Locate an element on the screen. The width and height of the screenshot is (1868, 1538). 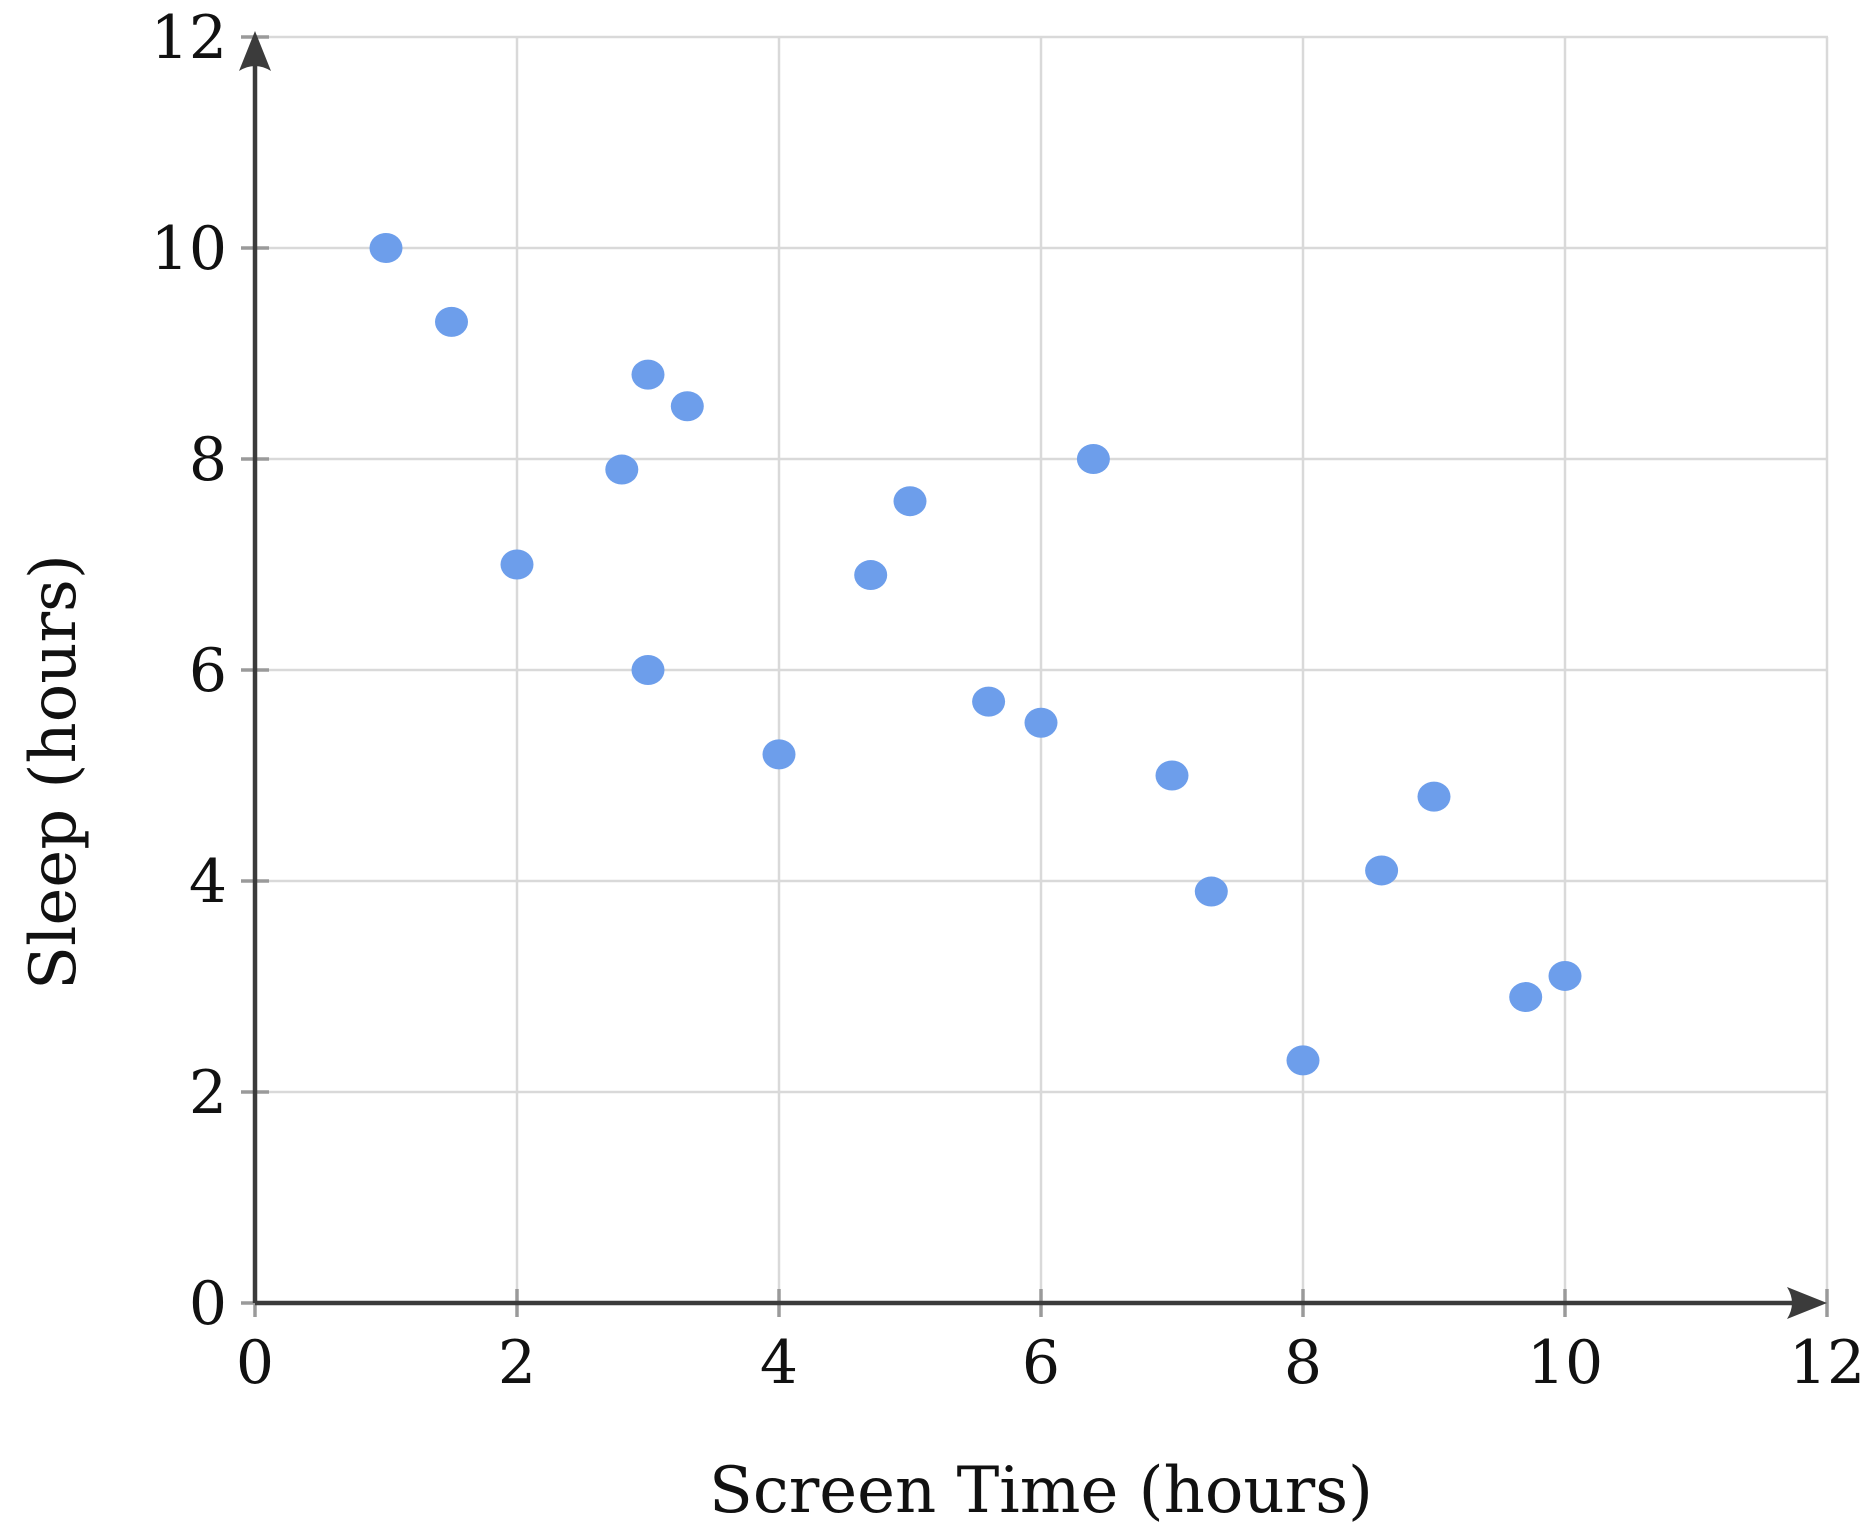
x-axis-arrowhead is located at coordinates (1807, 1303).